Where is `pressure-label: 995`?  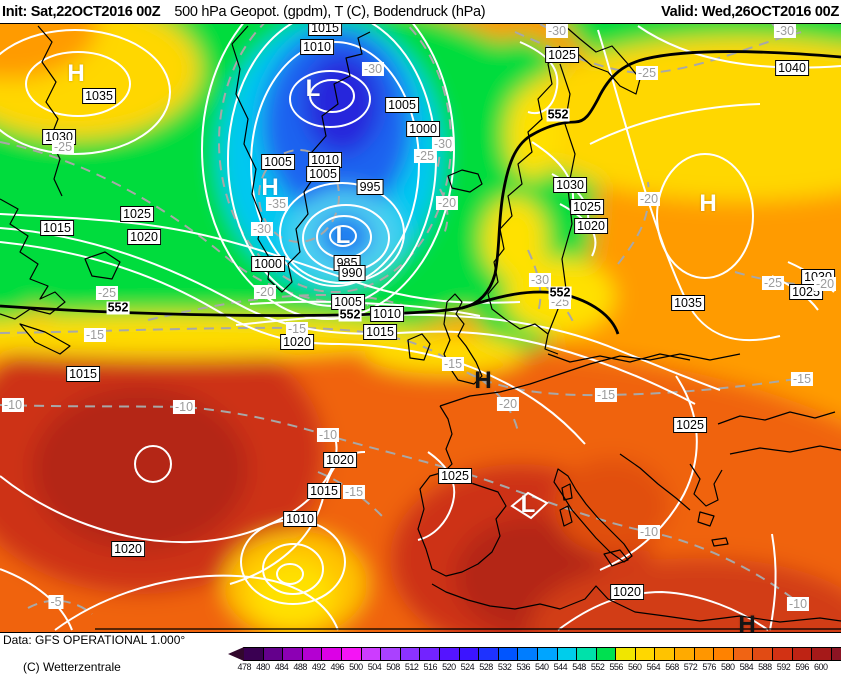 pressure-label: 995 is located at coordinates (370, 187).